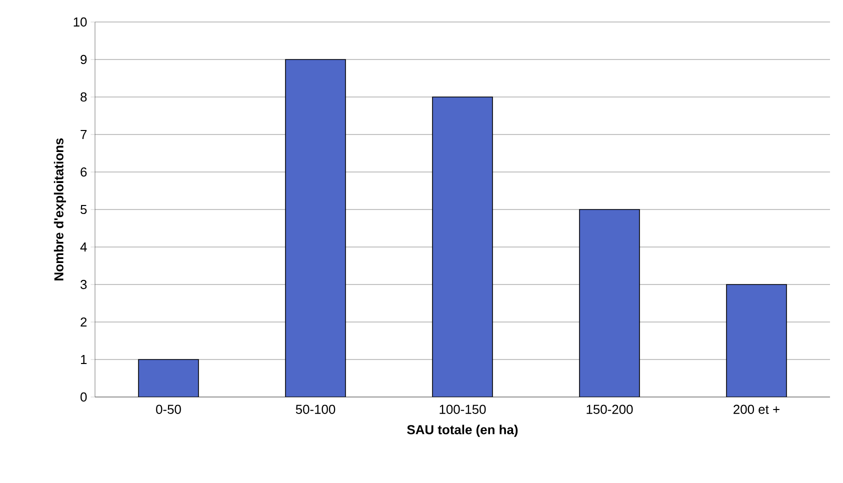  I want to click on x-tick-label: 200 et +, so click(757, 409).